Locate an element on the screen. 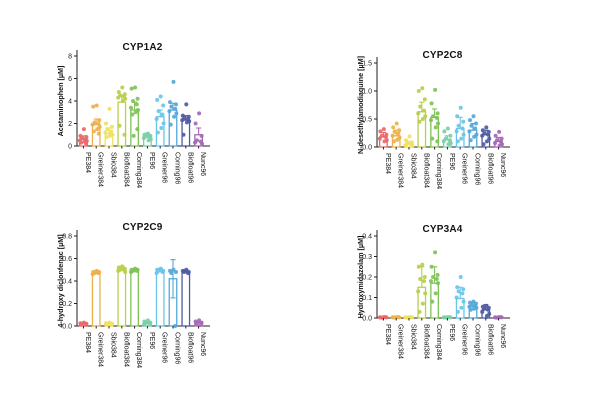 The height and width of the screenshot is (400, 600). error-bar is located at coordinates (199, 131).